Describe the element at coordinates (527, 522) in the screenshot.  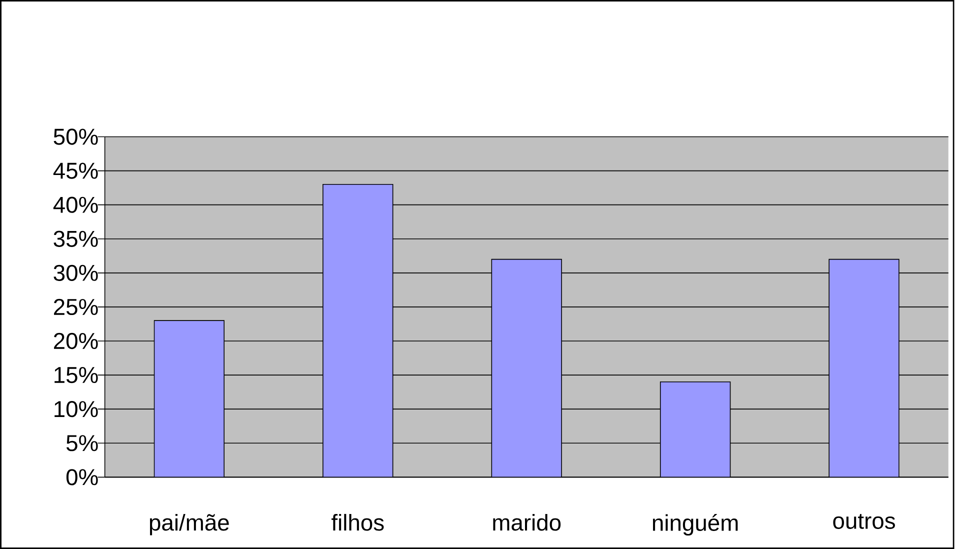
I see `x-tick-label: marido` at that location.